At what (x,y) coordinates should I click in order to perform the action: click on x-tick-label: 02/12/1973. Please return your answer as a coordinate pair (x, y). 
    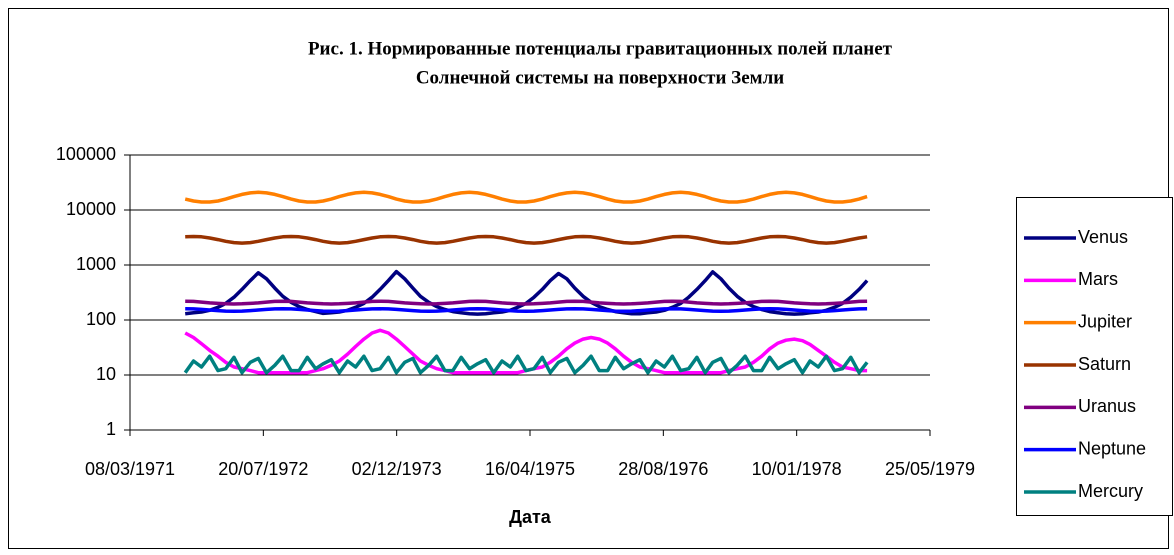
    Looking at the image, I should click on (397, 469).